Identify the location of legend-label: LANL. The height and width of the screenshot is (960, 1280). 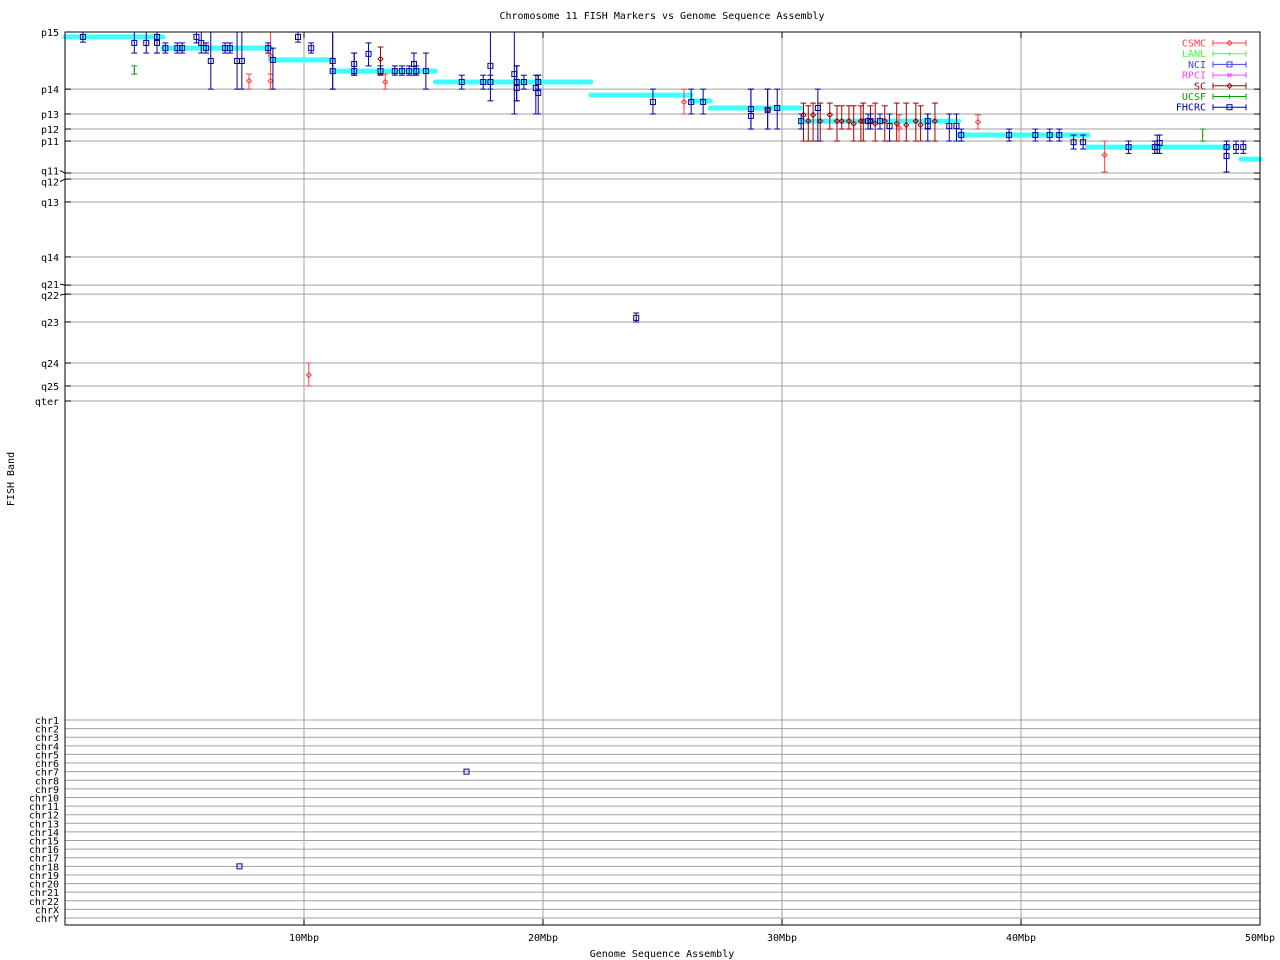
(1194, 54).